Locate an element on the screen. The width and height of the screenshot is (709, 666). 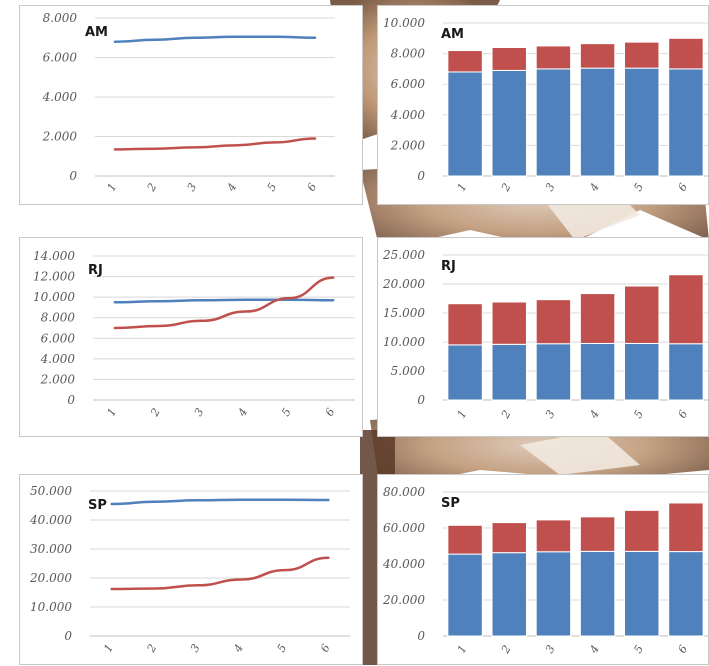
chart-am-bar: 0 2.000 4.000 6.000 8.000 10.000 1 2 3 4 5 6 AM is located at coordinates (545, 105).